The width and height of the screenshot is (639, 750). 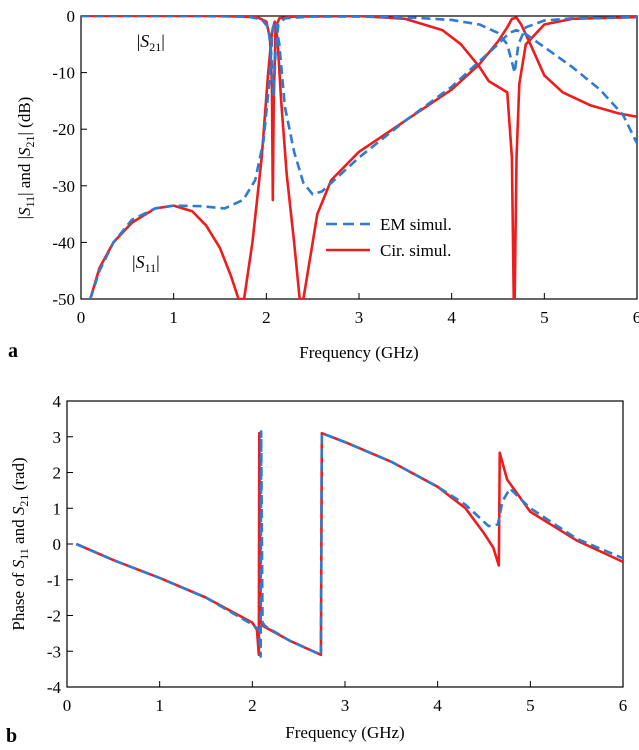 What do you see at coordinates (26, 158) in the screenshot?
I see `y-axis-label-a: |S11| and |S21| (dB)` at bounding box center [26, 158].